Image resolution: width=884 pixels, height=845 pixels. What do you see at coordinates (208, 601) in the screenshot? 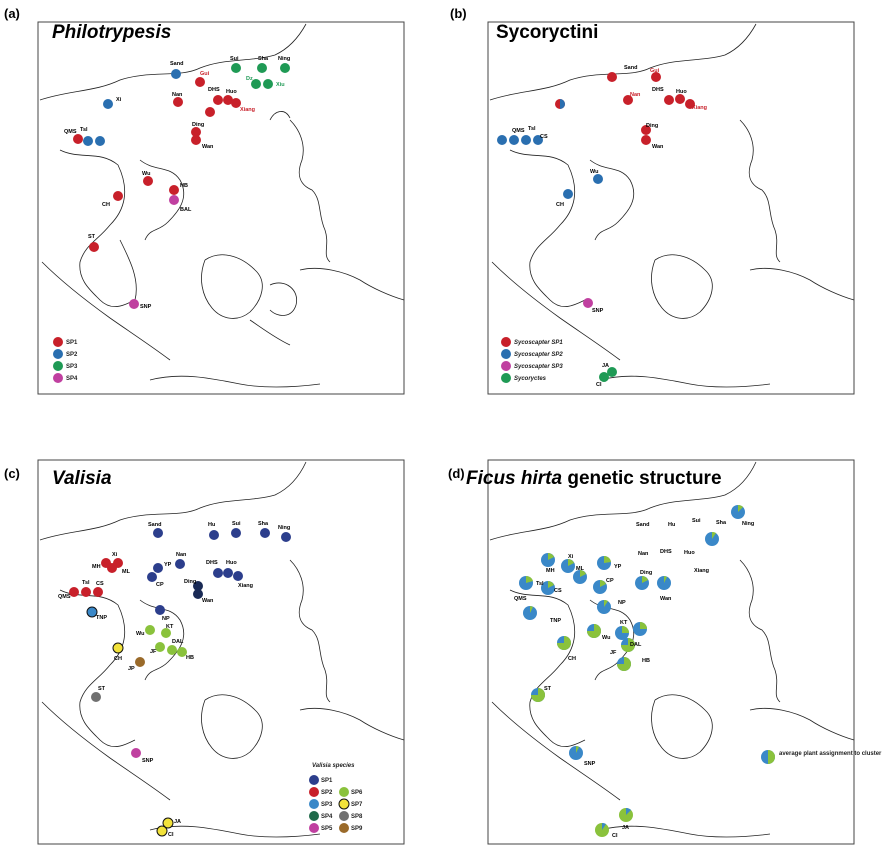
I see `lbl-wan-c: Wan` at bounding box center [208, 601].